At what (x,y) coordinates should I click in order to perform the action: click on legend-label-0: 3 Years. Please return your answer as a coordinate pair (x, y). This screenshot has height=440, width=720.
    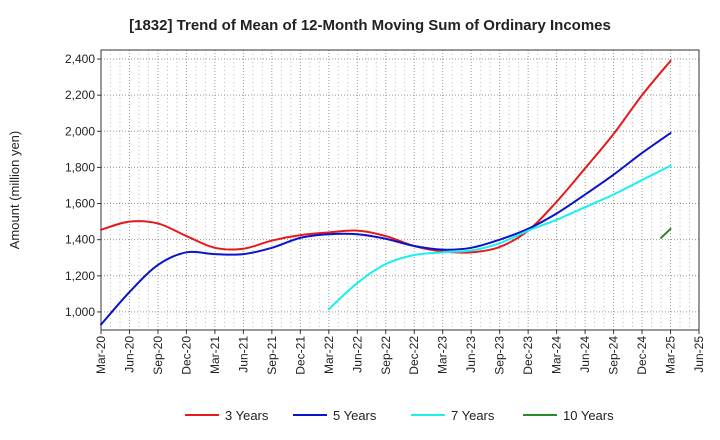
    Looking at the image, I should click on (247, 415).